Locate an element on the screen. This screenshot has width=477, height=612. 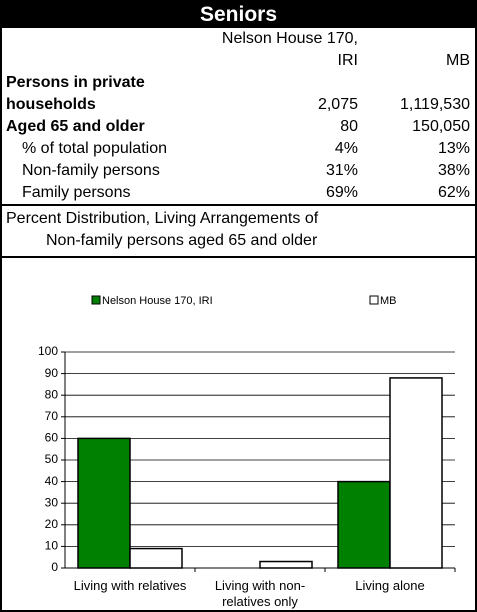
cell: 1,119,530 is located at coordinates (435, 104).